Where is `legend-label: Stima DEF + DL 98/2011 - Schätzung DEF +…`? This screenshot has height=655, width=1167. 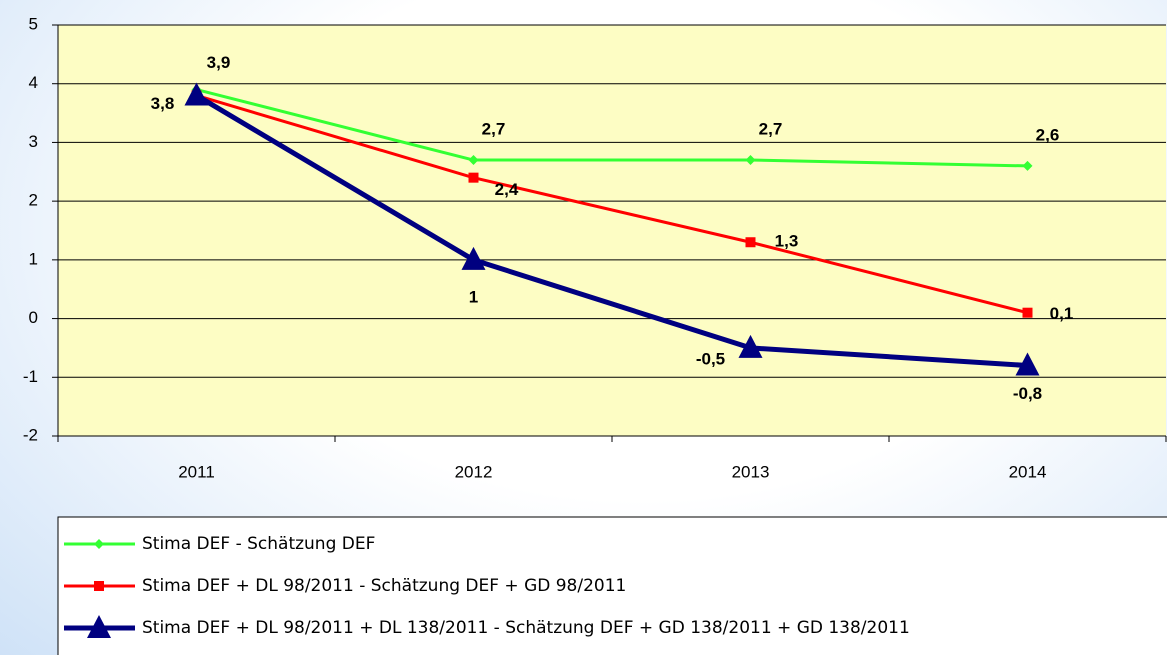
legend-label: Stima DEF + DL 98/2011 - Schätzung DEF +… is located at coordinates (384, 586).